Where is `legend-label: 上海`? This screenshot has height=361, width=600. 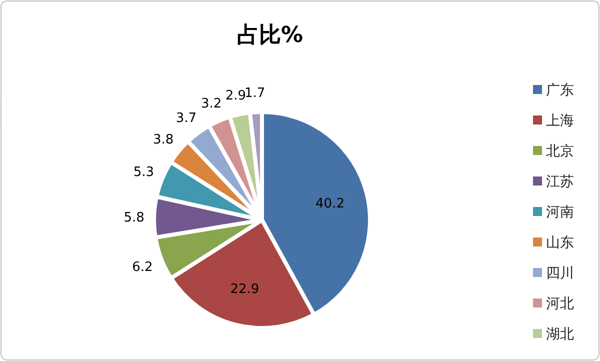 legend-label: 上海 is located at coordinates (560, 121).